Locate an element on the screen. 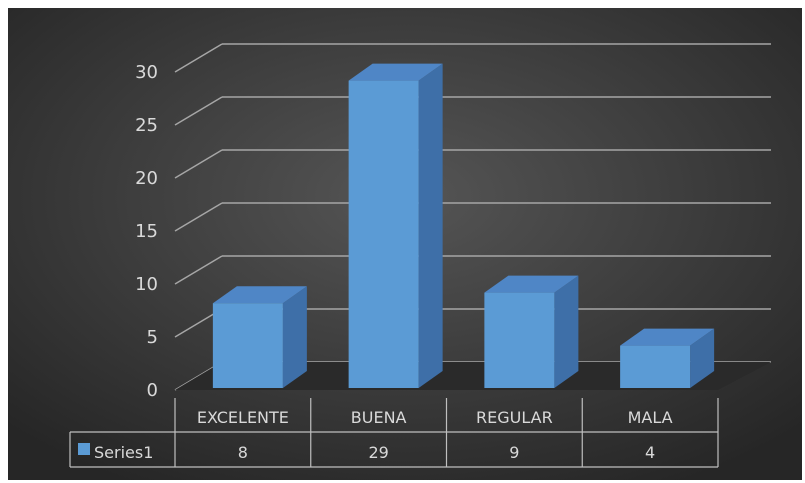 This screenshot has width=805, height=483. bar-mala is located at coordinates (667, 358).